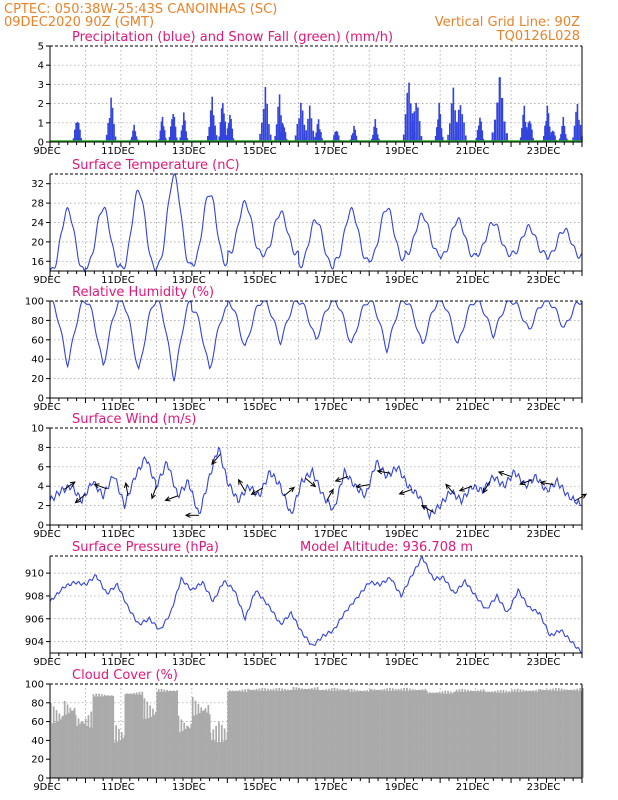 The width and height of the screenshot is (618, 800). What do you see at coordinates (37, 703) in the screenshot?
I see `y-tick-label: 80` at bounding box center [37, 703].